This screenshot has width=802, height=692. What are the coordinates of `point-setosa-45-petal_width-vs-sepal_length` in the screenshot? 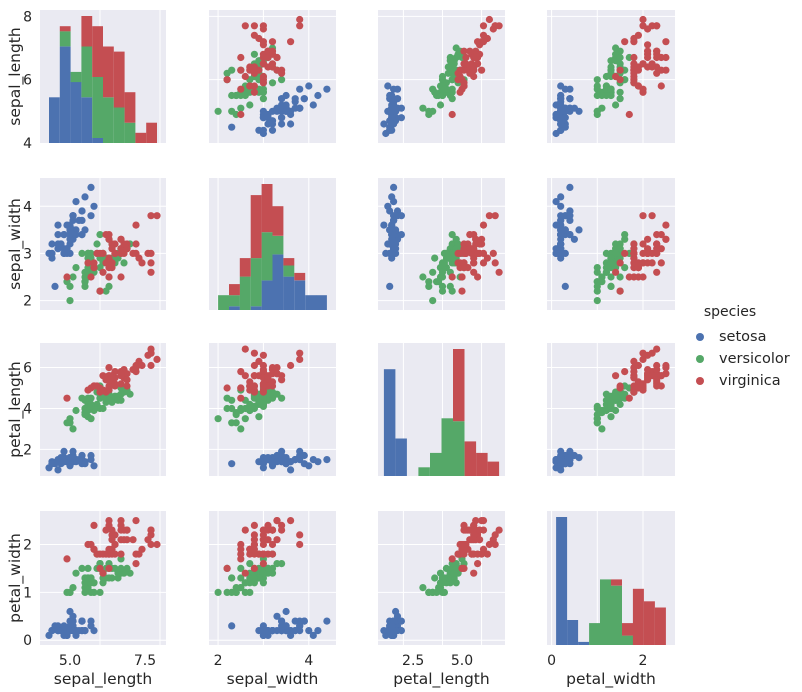 It's located at (64, 626).